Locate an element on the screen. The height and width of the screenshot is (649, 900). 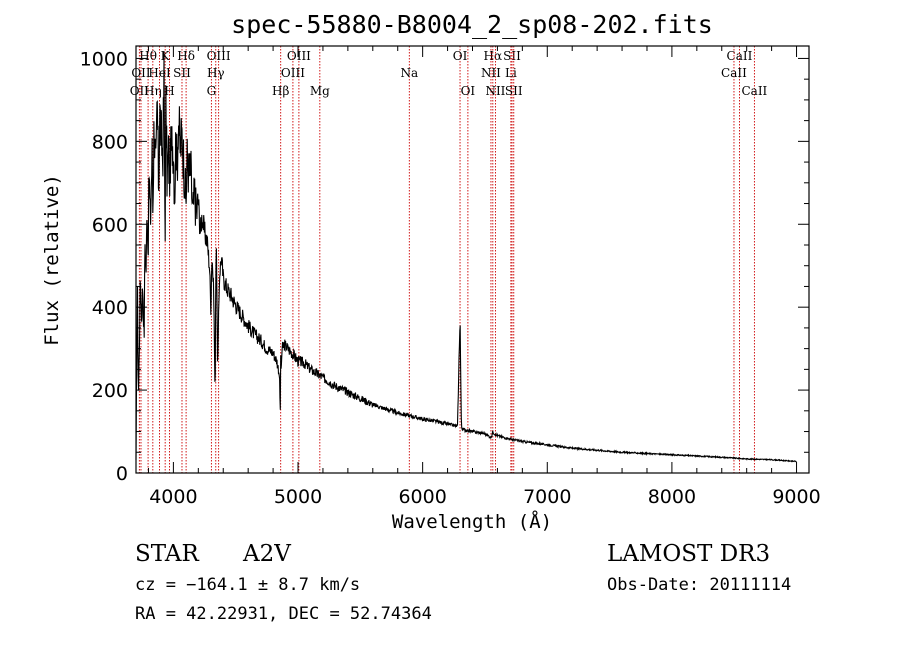
redshift-cz: cz = −164.1 ± 8.7 km/s is located at coordinates (247, 585).